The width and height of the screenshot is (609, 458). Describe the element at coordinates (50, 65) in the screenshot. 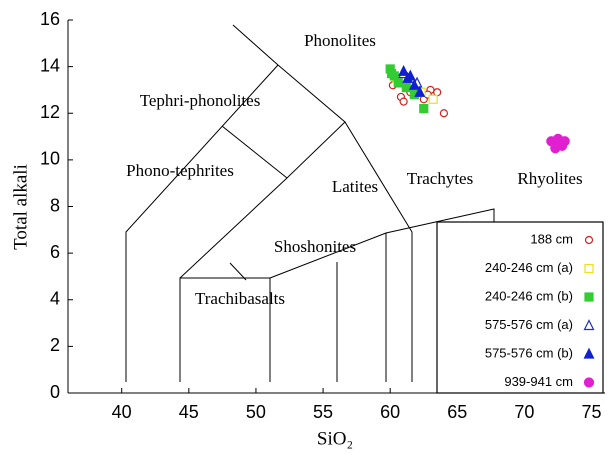

I see `y-tick-label: 14` at that location.